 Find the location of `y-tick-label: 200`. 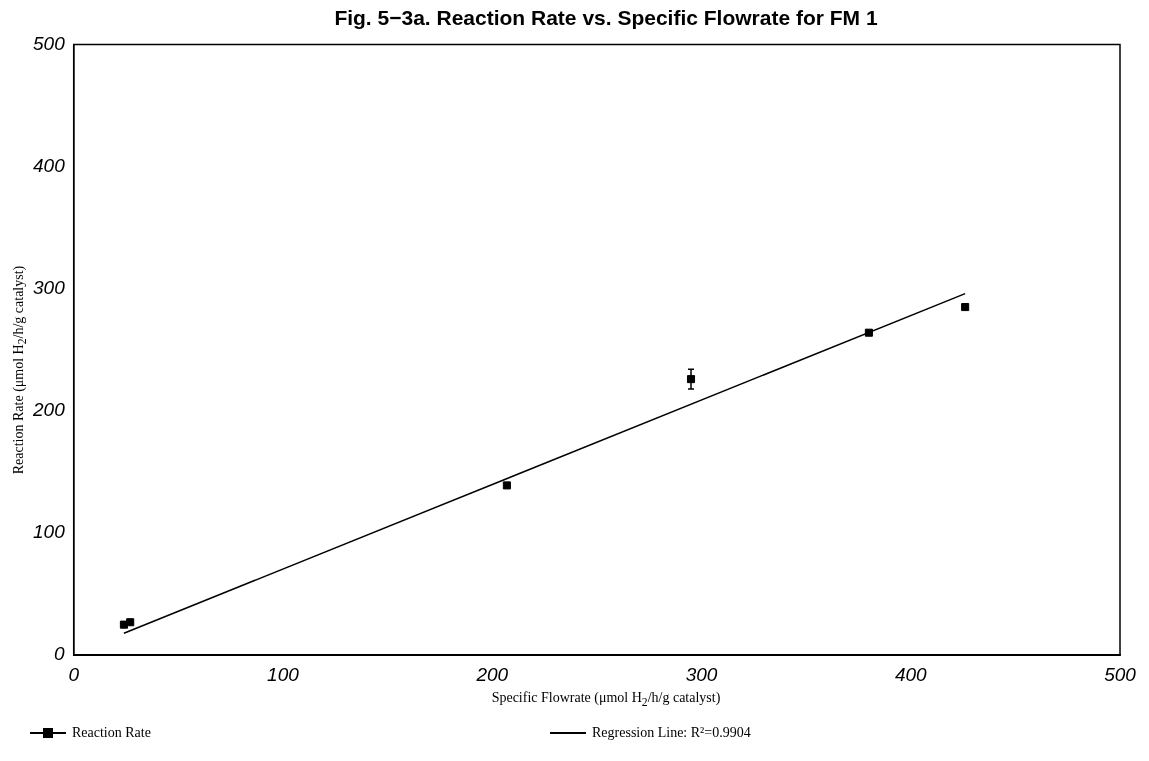

y-tick-label: 200 is located at coordinates (49, 410).